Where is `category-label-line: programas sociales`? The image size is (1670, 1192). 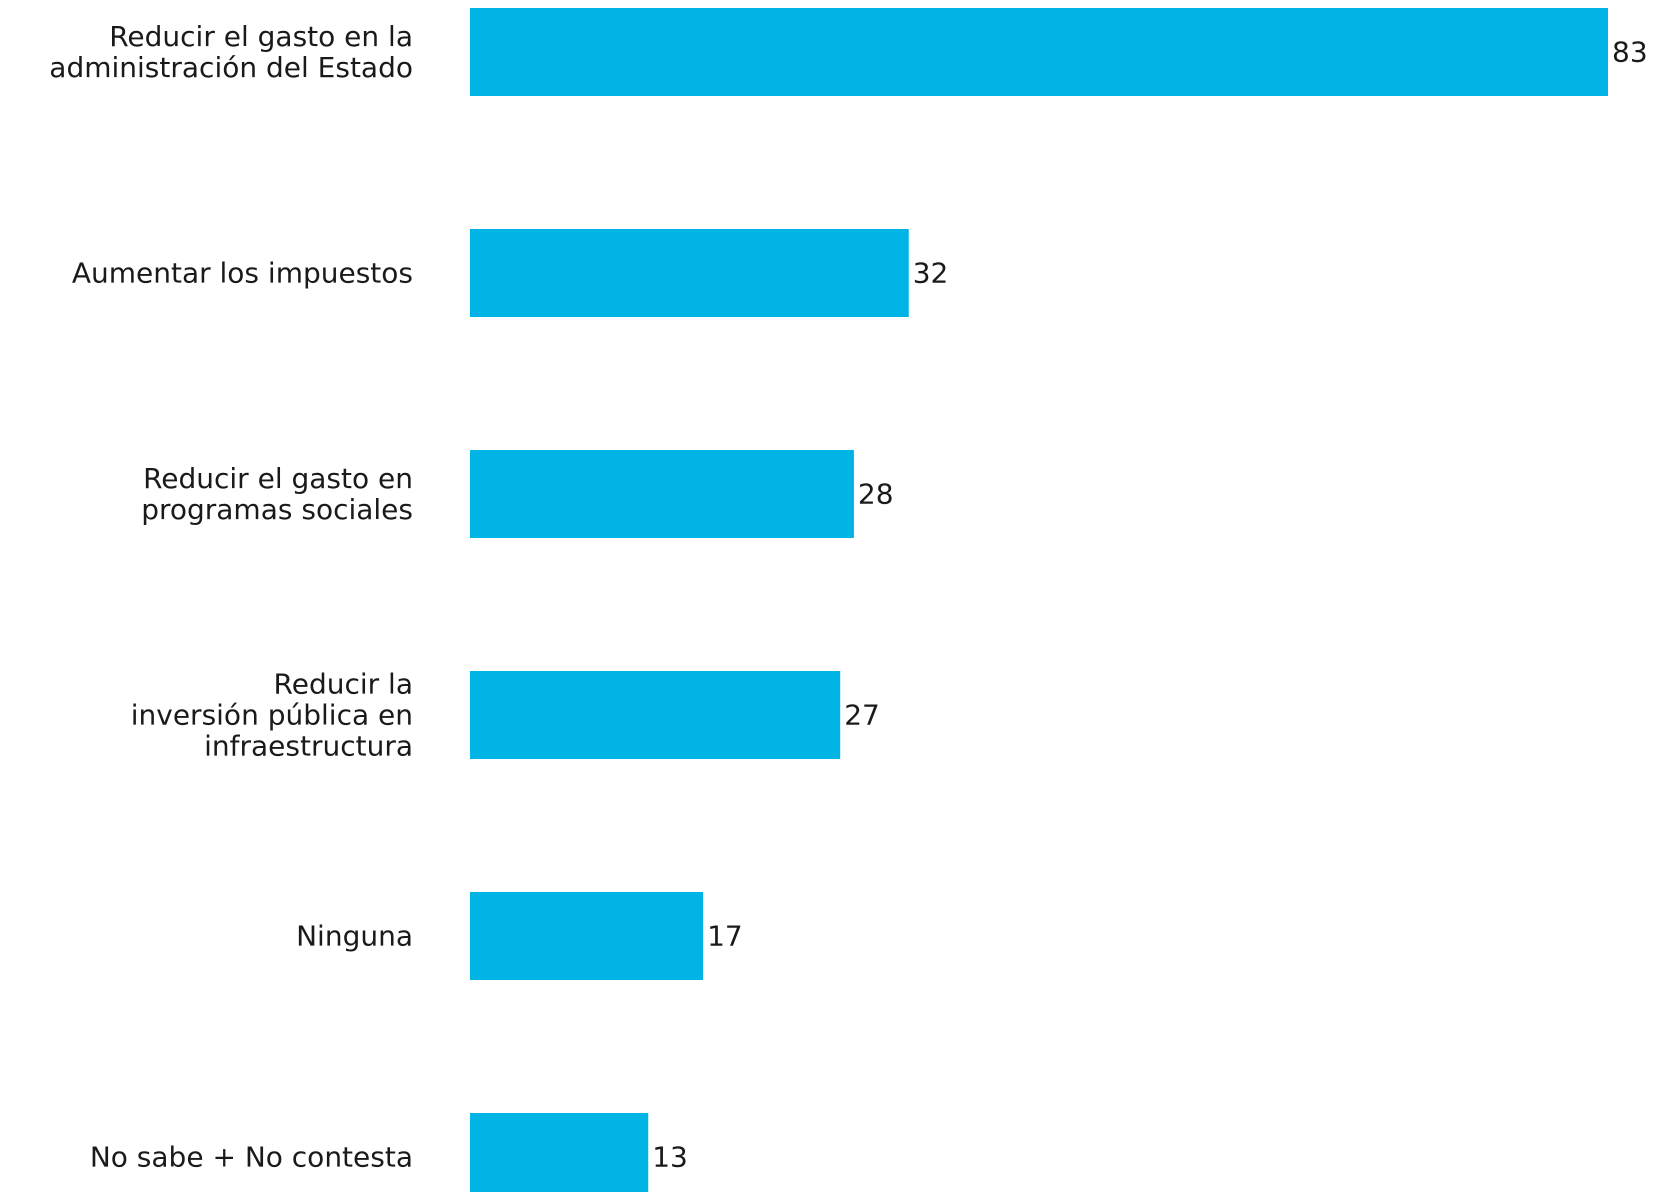 category-label-line: programas sociales is located at coordinates (277, 509).